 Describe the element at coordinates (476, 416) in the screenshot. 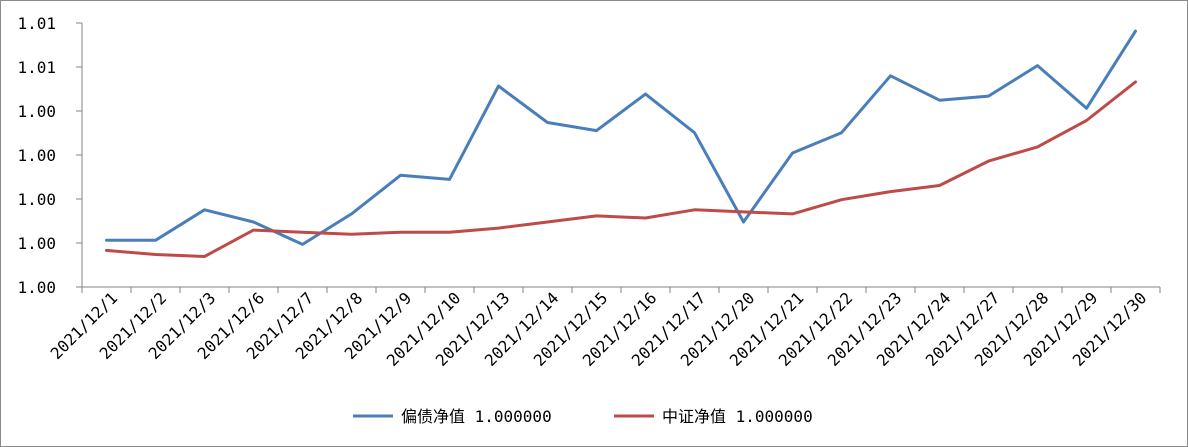

I see `legend-label-bond-nav: 偏债净值 1.000000` at that location.